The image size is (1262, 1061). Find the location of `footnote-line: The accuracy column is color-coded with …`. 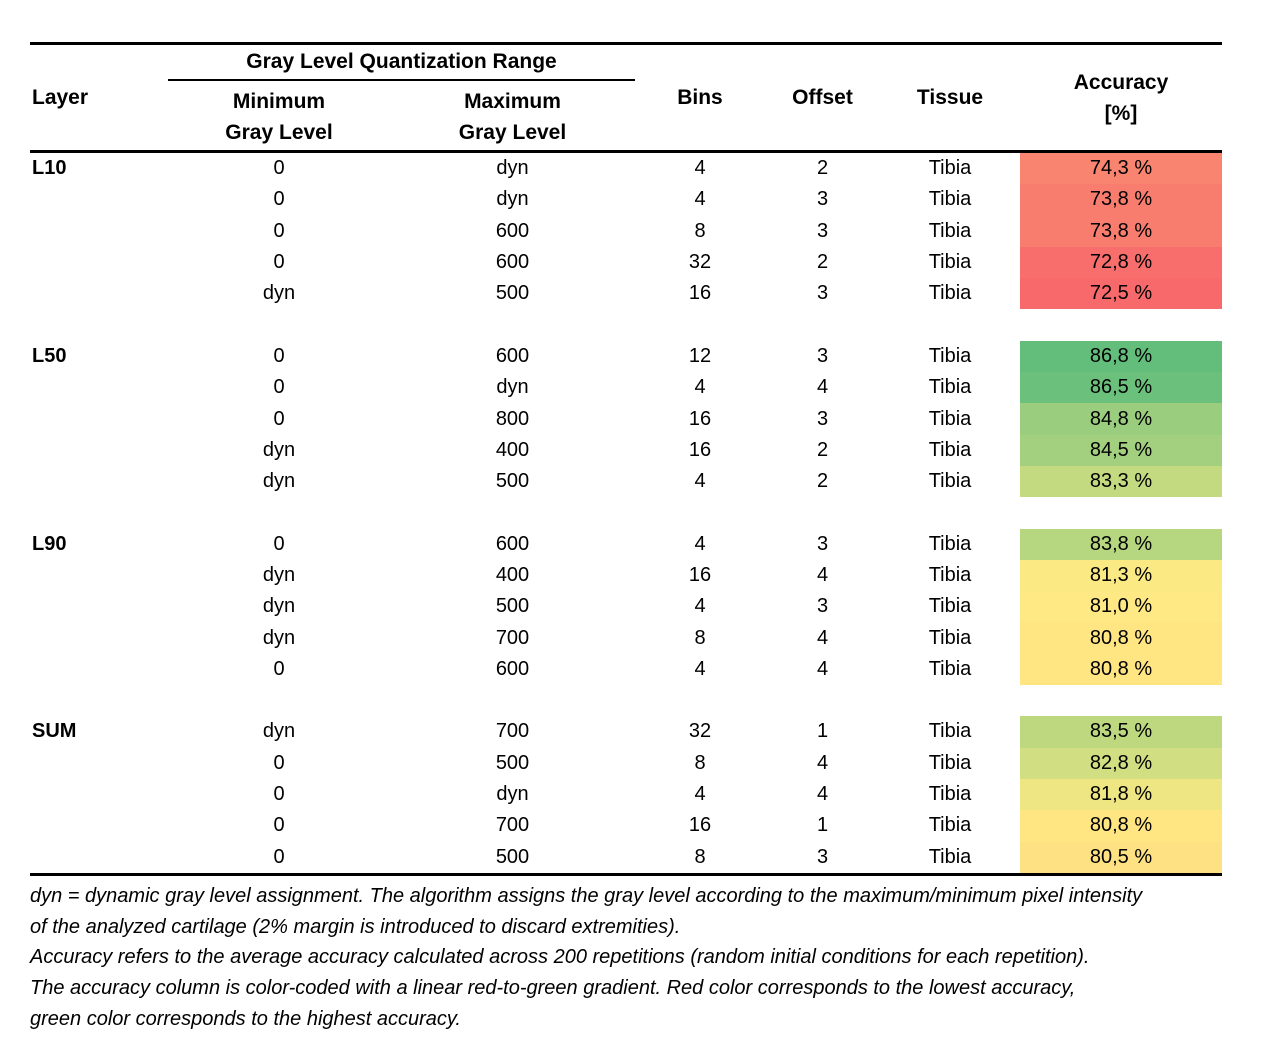

footnote-line: The accuracy column is color-coded with … is located at coordinates (553, 988).